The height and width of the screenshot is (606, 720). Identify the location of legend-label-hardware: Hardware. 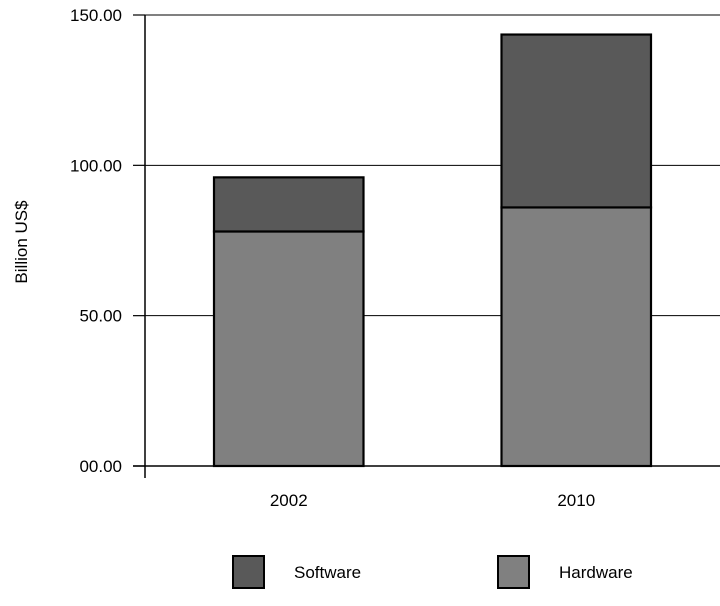
(596, 572).